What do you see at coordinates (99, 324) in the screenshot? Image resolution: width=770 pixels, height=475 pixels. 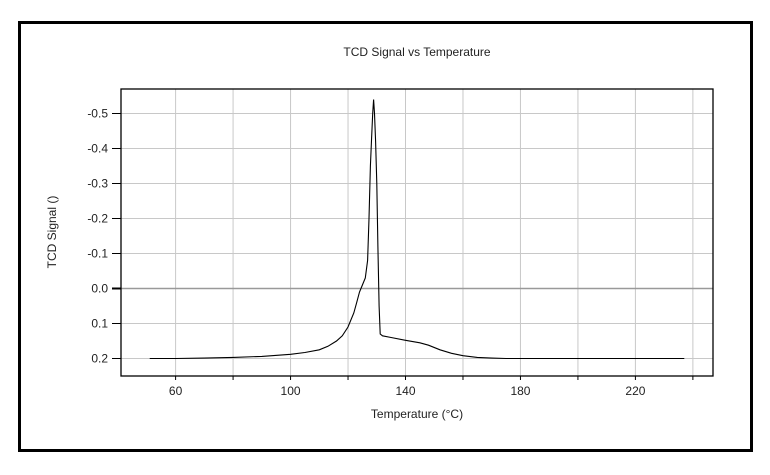 I see `y-tick-label: 0.1` at bounding box center [99, 324].